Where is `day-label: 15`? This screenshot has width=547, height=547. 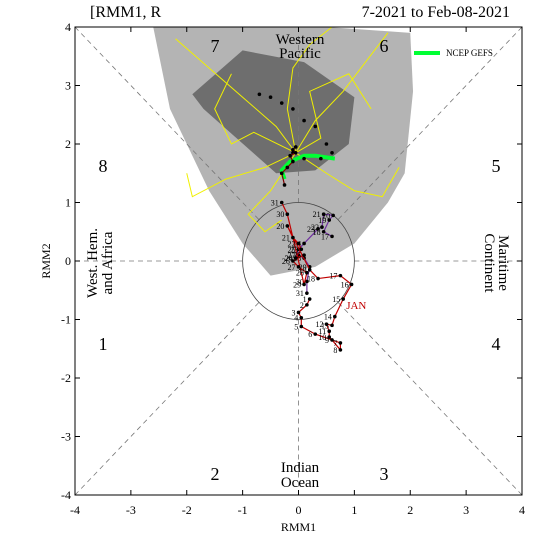 day-label: 15 is located at coordinates (336, 299).